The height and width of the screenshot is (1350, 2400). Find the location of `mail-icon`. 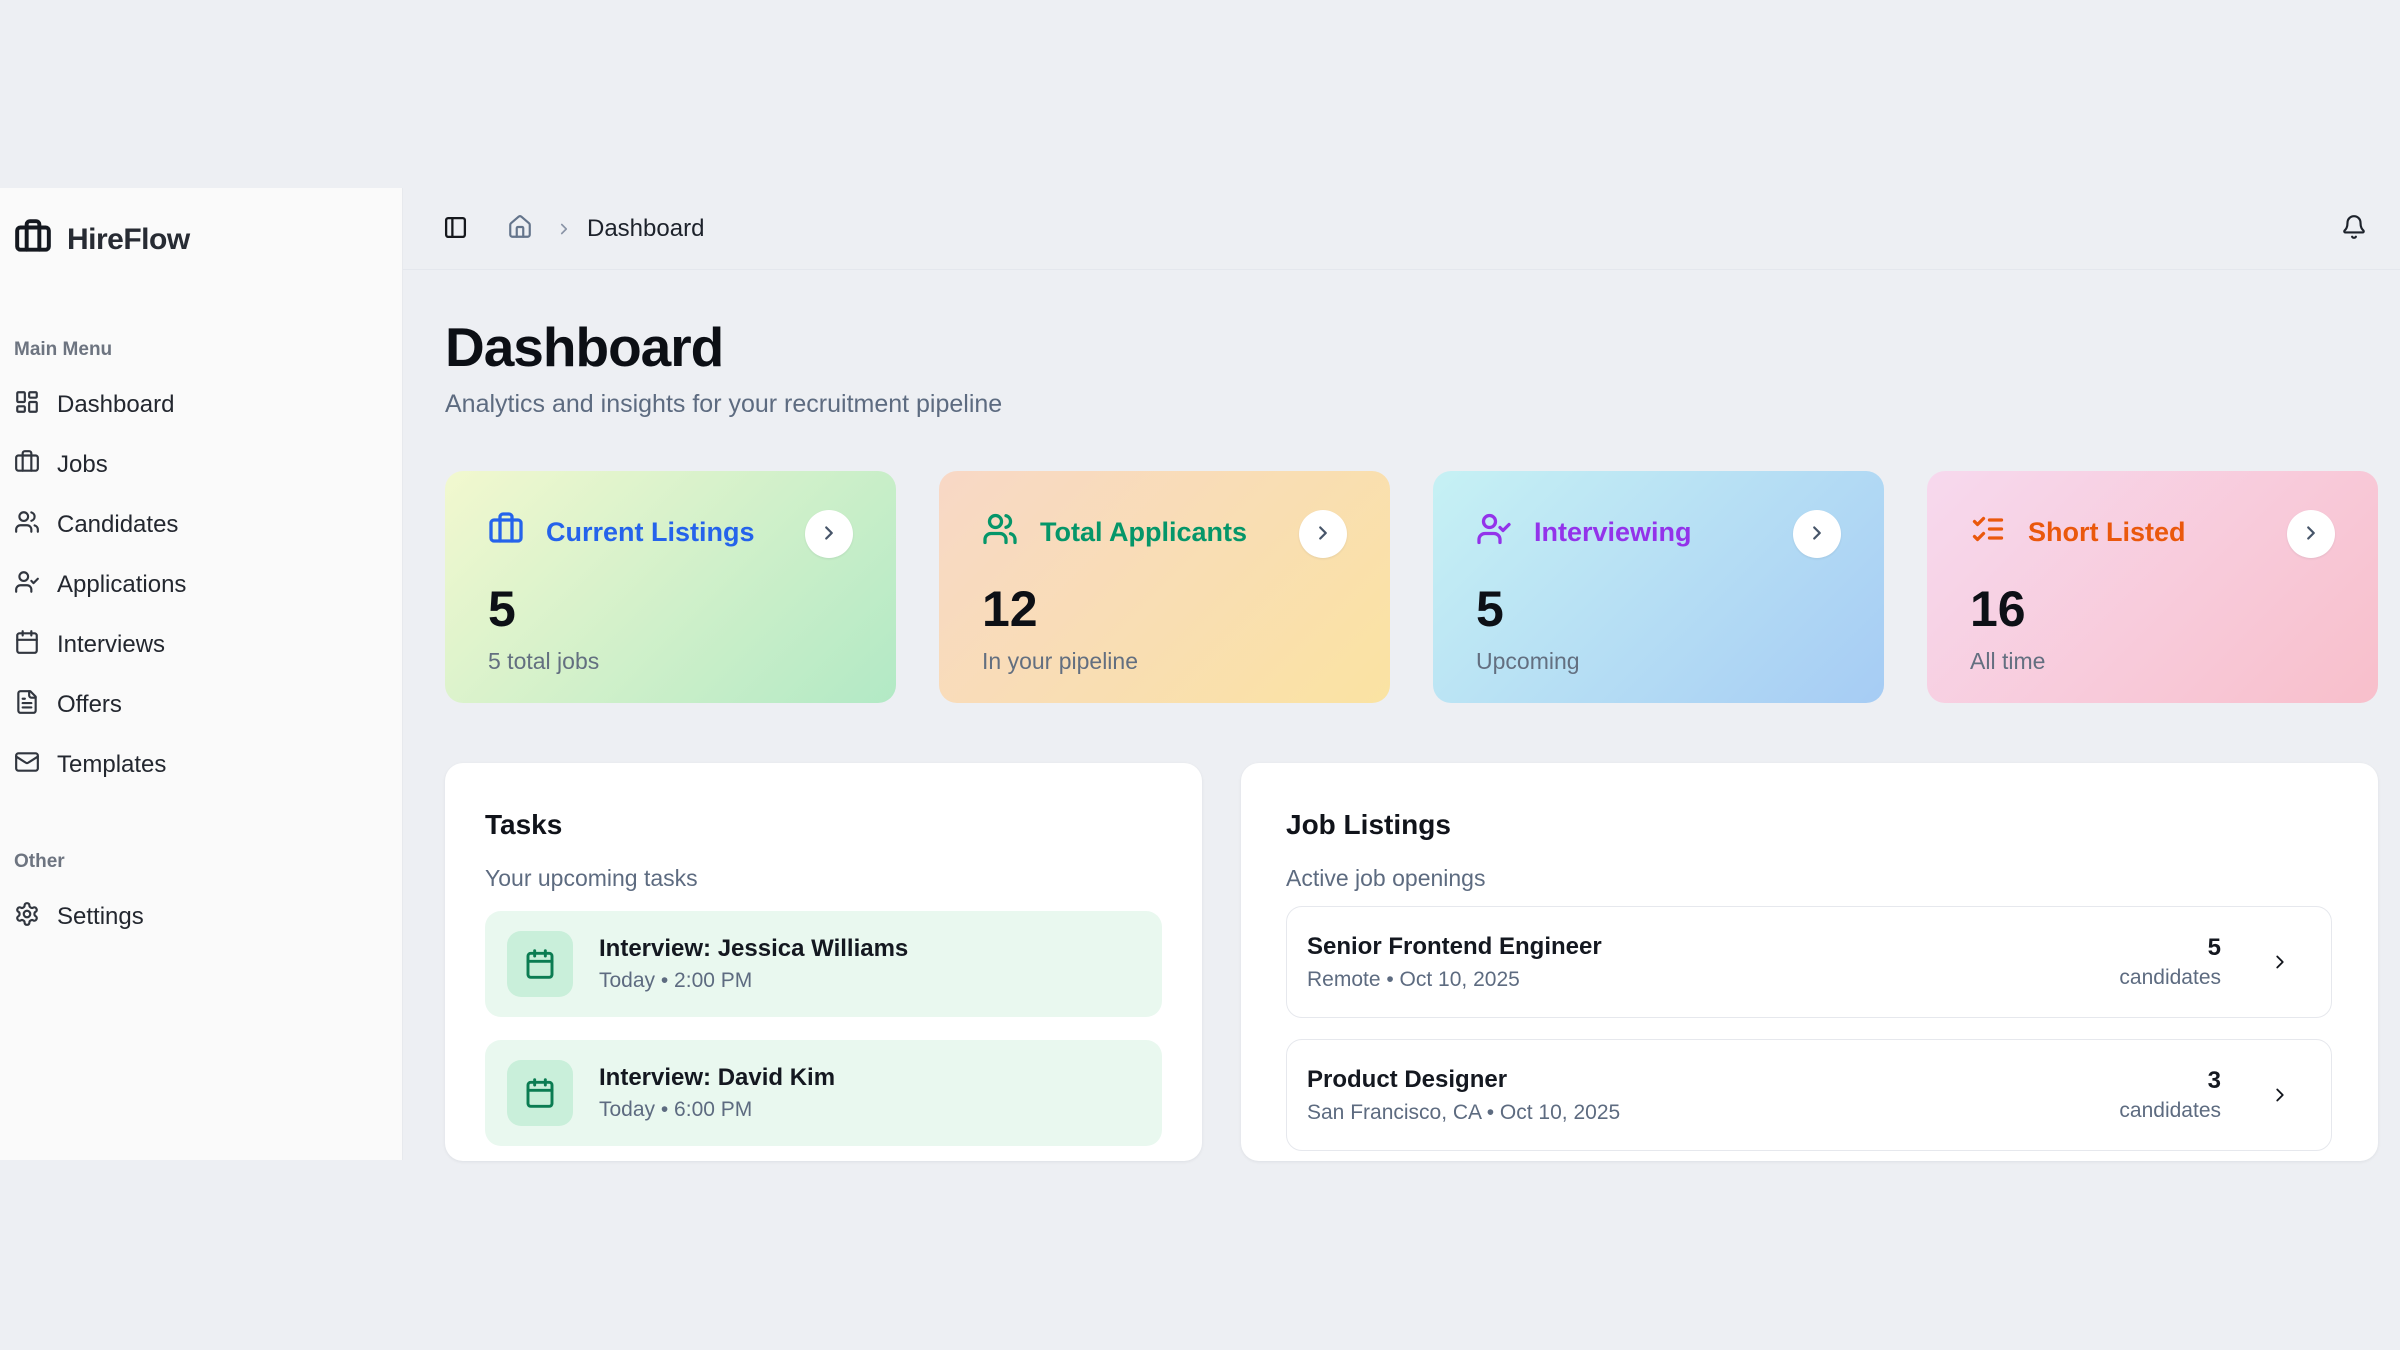

mail-icon is located at coordinates (27, 765).